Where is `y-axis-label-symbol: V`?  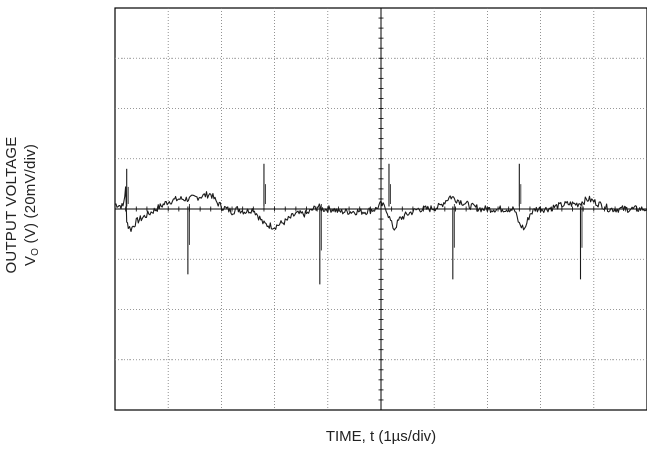
y-axis-label-symbol: V is located at coordinates (30, 261).